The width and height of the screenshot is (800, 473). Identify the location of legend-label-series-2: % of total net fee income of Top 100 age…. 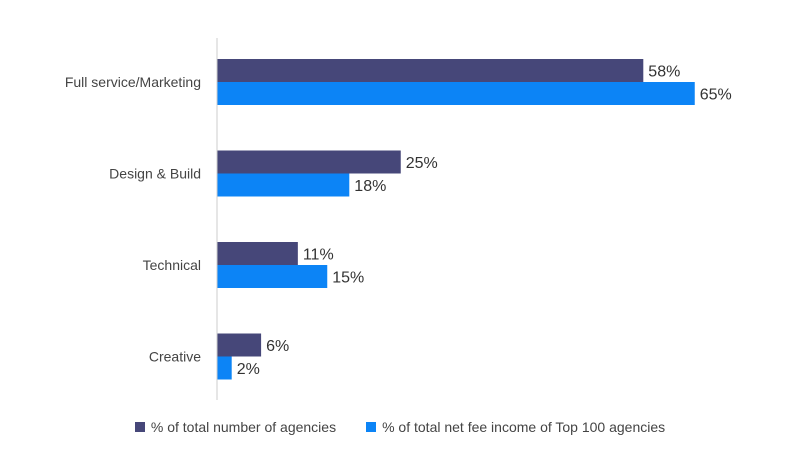
(524, 427).